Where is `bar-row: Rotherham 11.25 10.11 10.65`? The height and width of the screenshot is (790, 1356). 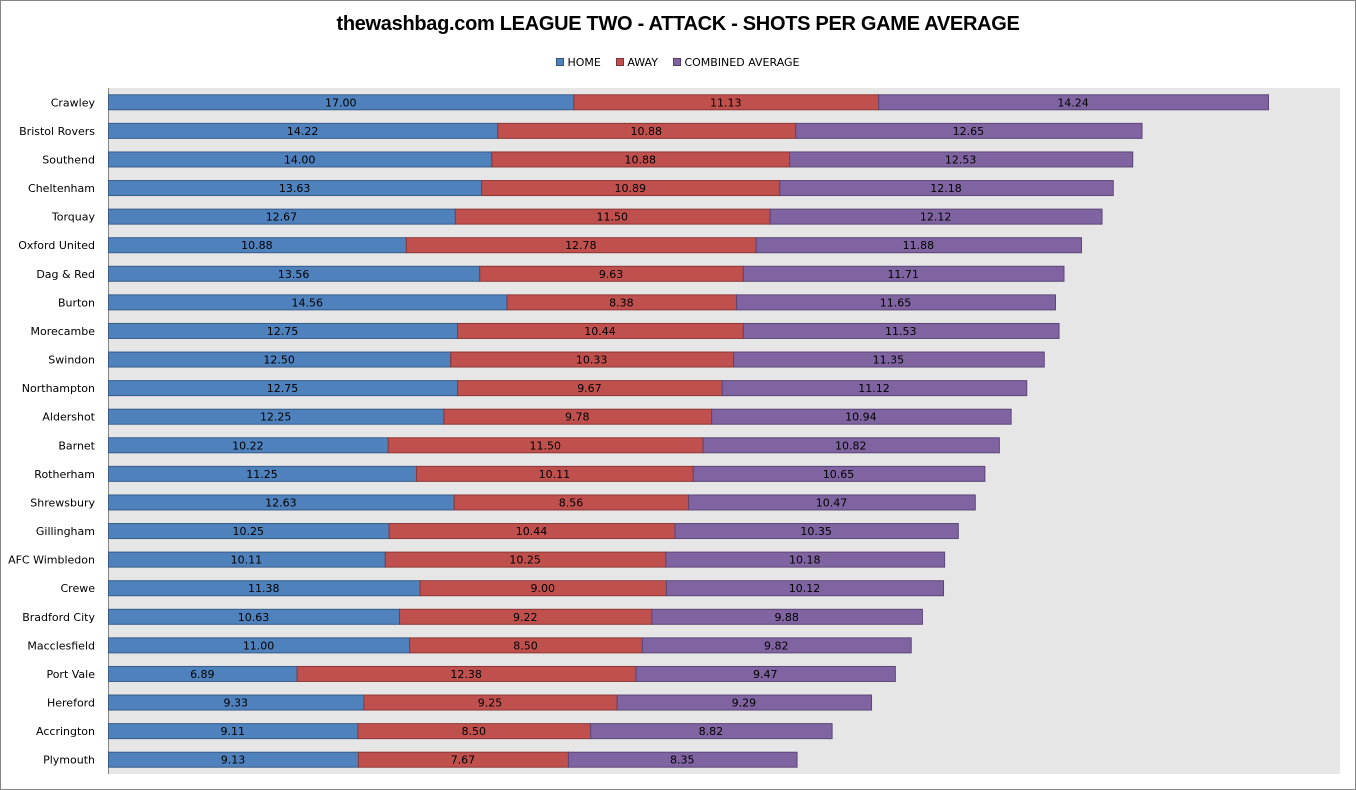
bar-row: Rotherham 11.25 10.11 10.65 is located at coordinates (510, 473).